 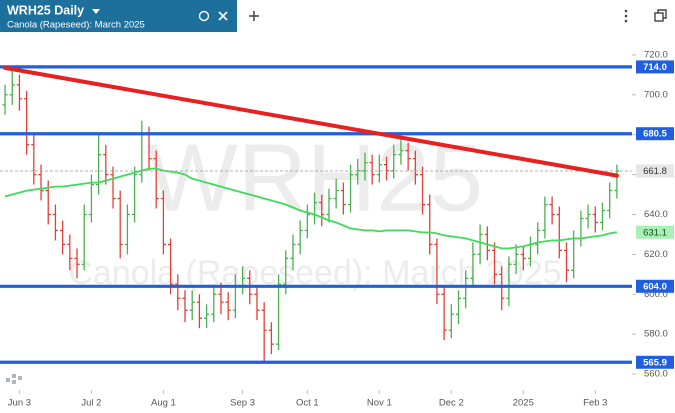 I want to click on y-tick-label: 720.0, so click(x=656, y=54).